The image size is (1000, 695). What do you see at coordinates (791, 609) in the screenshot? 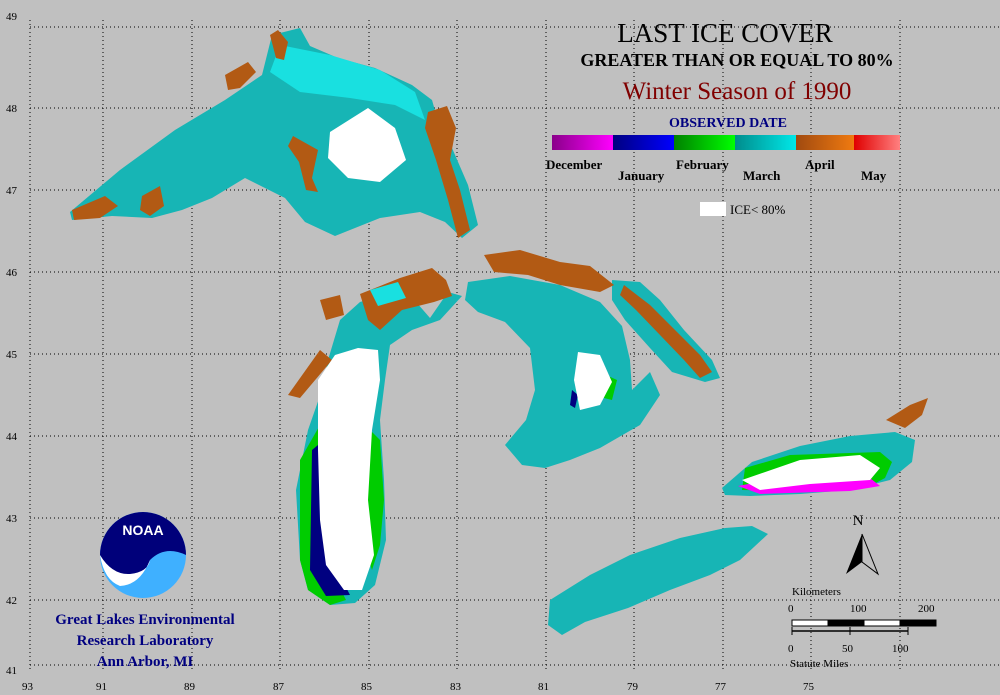
I see `km-tick: 0` at bounding box center [791, 609].